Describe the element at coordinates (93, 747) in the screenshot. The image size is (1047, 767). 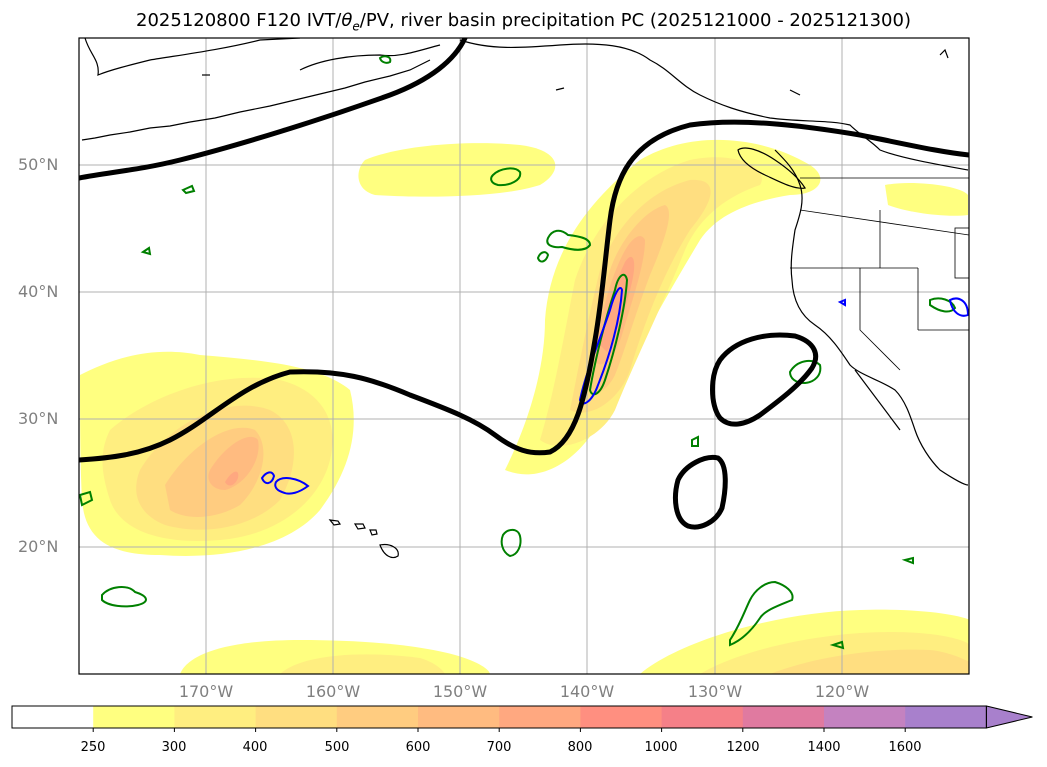
I see `colorbar-tick: 250` at that location.